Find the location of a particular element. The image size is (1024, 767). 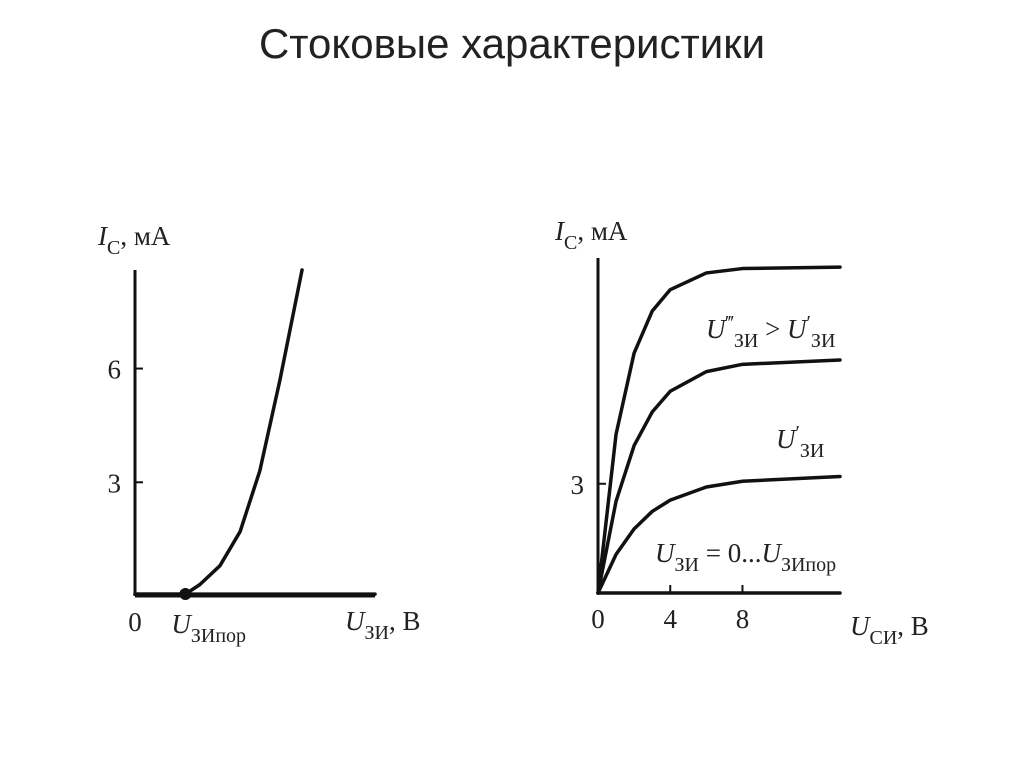

annotation: UЗИ = 0...UЗИпор is located at coordinates (745, 557).